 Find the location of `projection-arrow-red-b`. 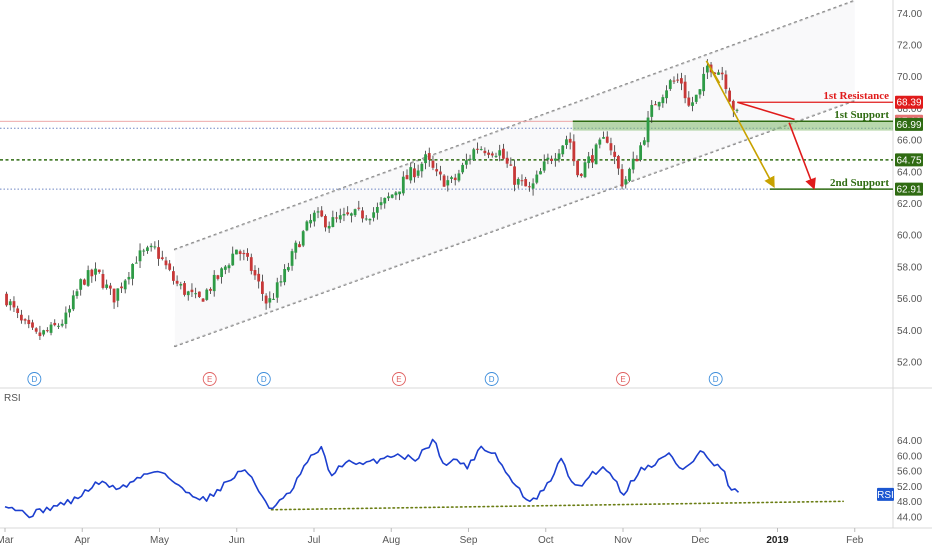

projection-arrow-red-b is located at coordinates (802, 156).